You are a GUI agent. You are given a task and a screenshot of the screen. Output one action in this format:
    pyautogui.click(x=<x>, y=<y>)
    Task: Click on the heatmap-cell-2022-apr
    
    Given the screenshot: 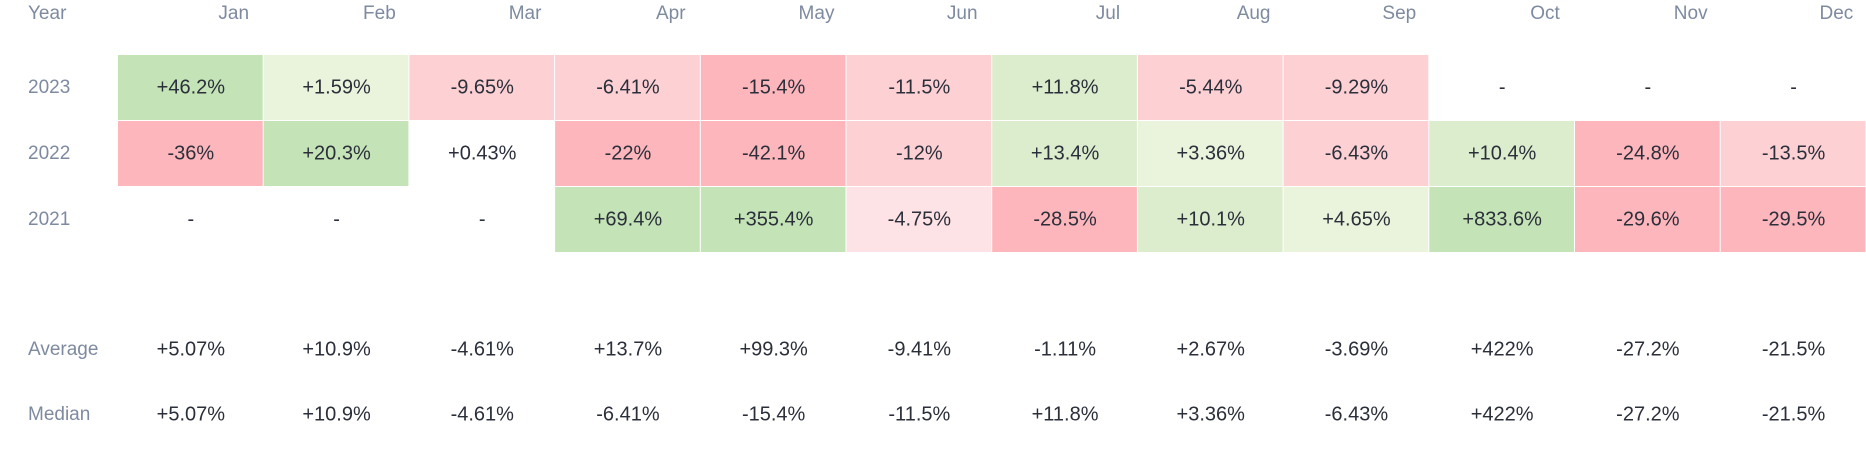 What is the action you would take?
    pyautogui.click(x=627, y=153)
    